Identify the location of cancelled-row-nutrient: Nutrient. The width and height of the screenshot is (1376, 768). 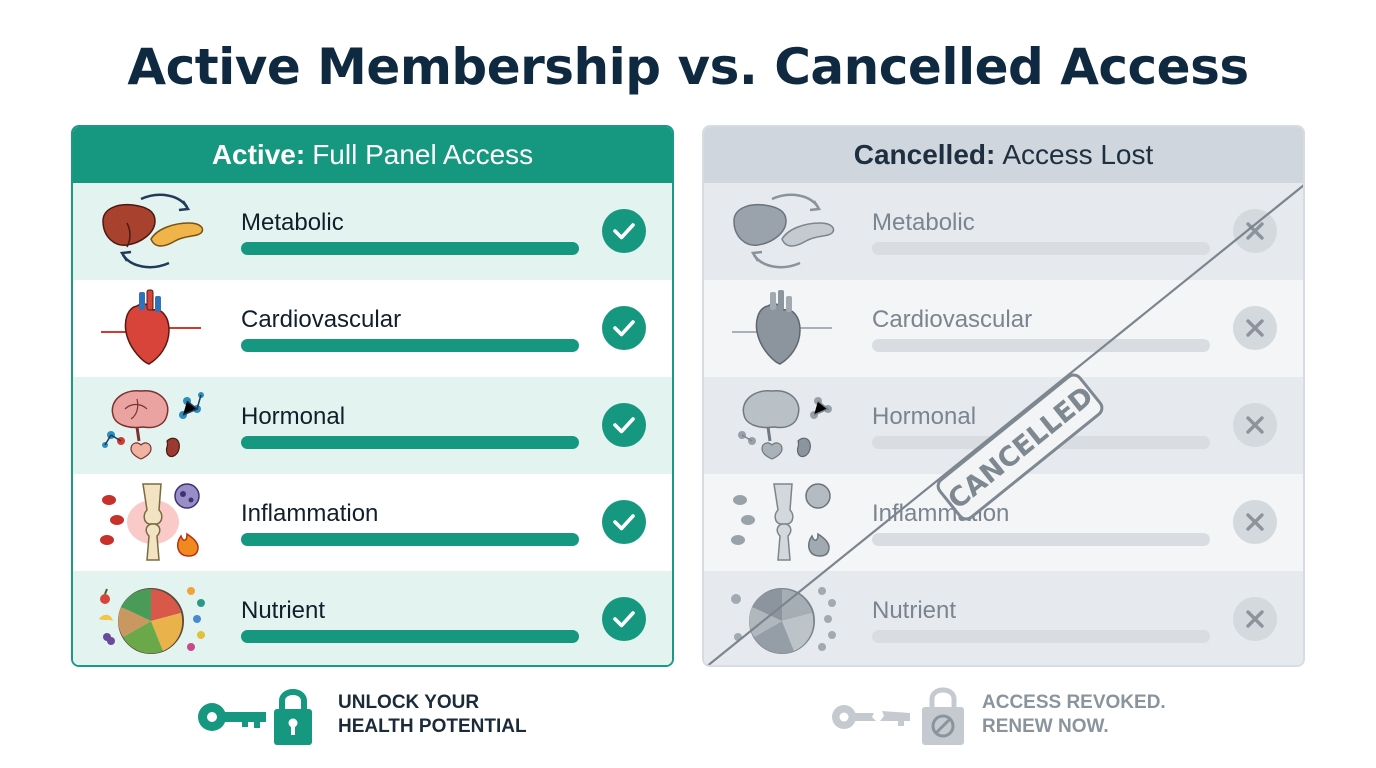
(1003, 618).